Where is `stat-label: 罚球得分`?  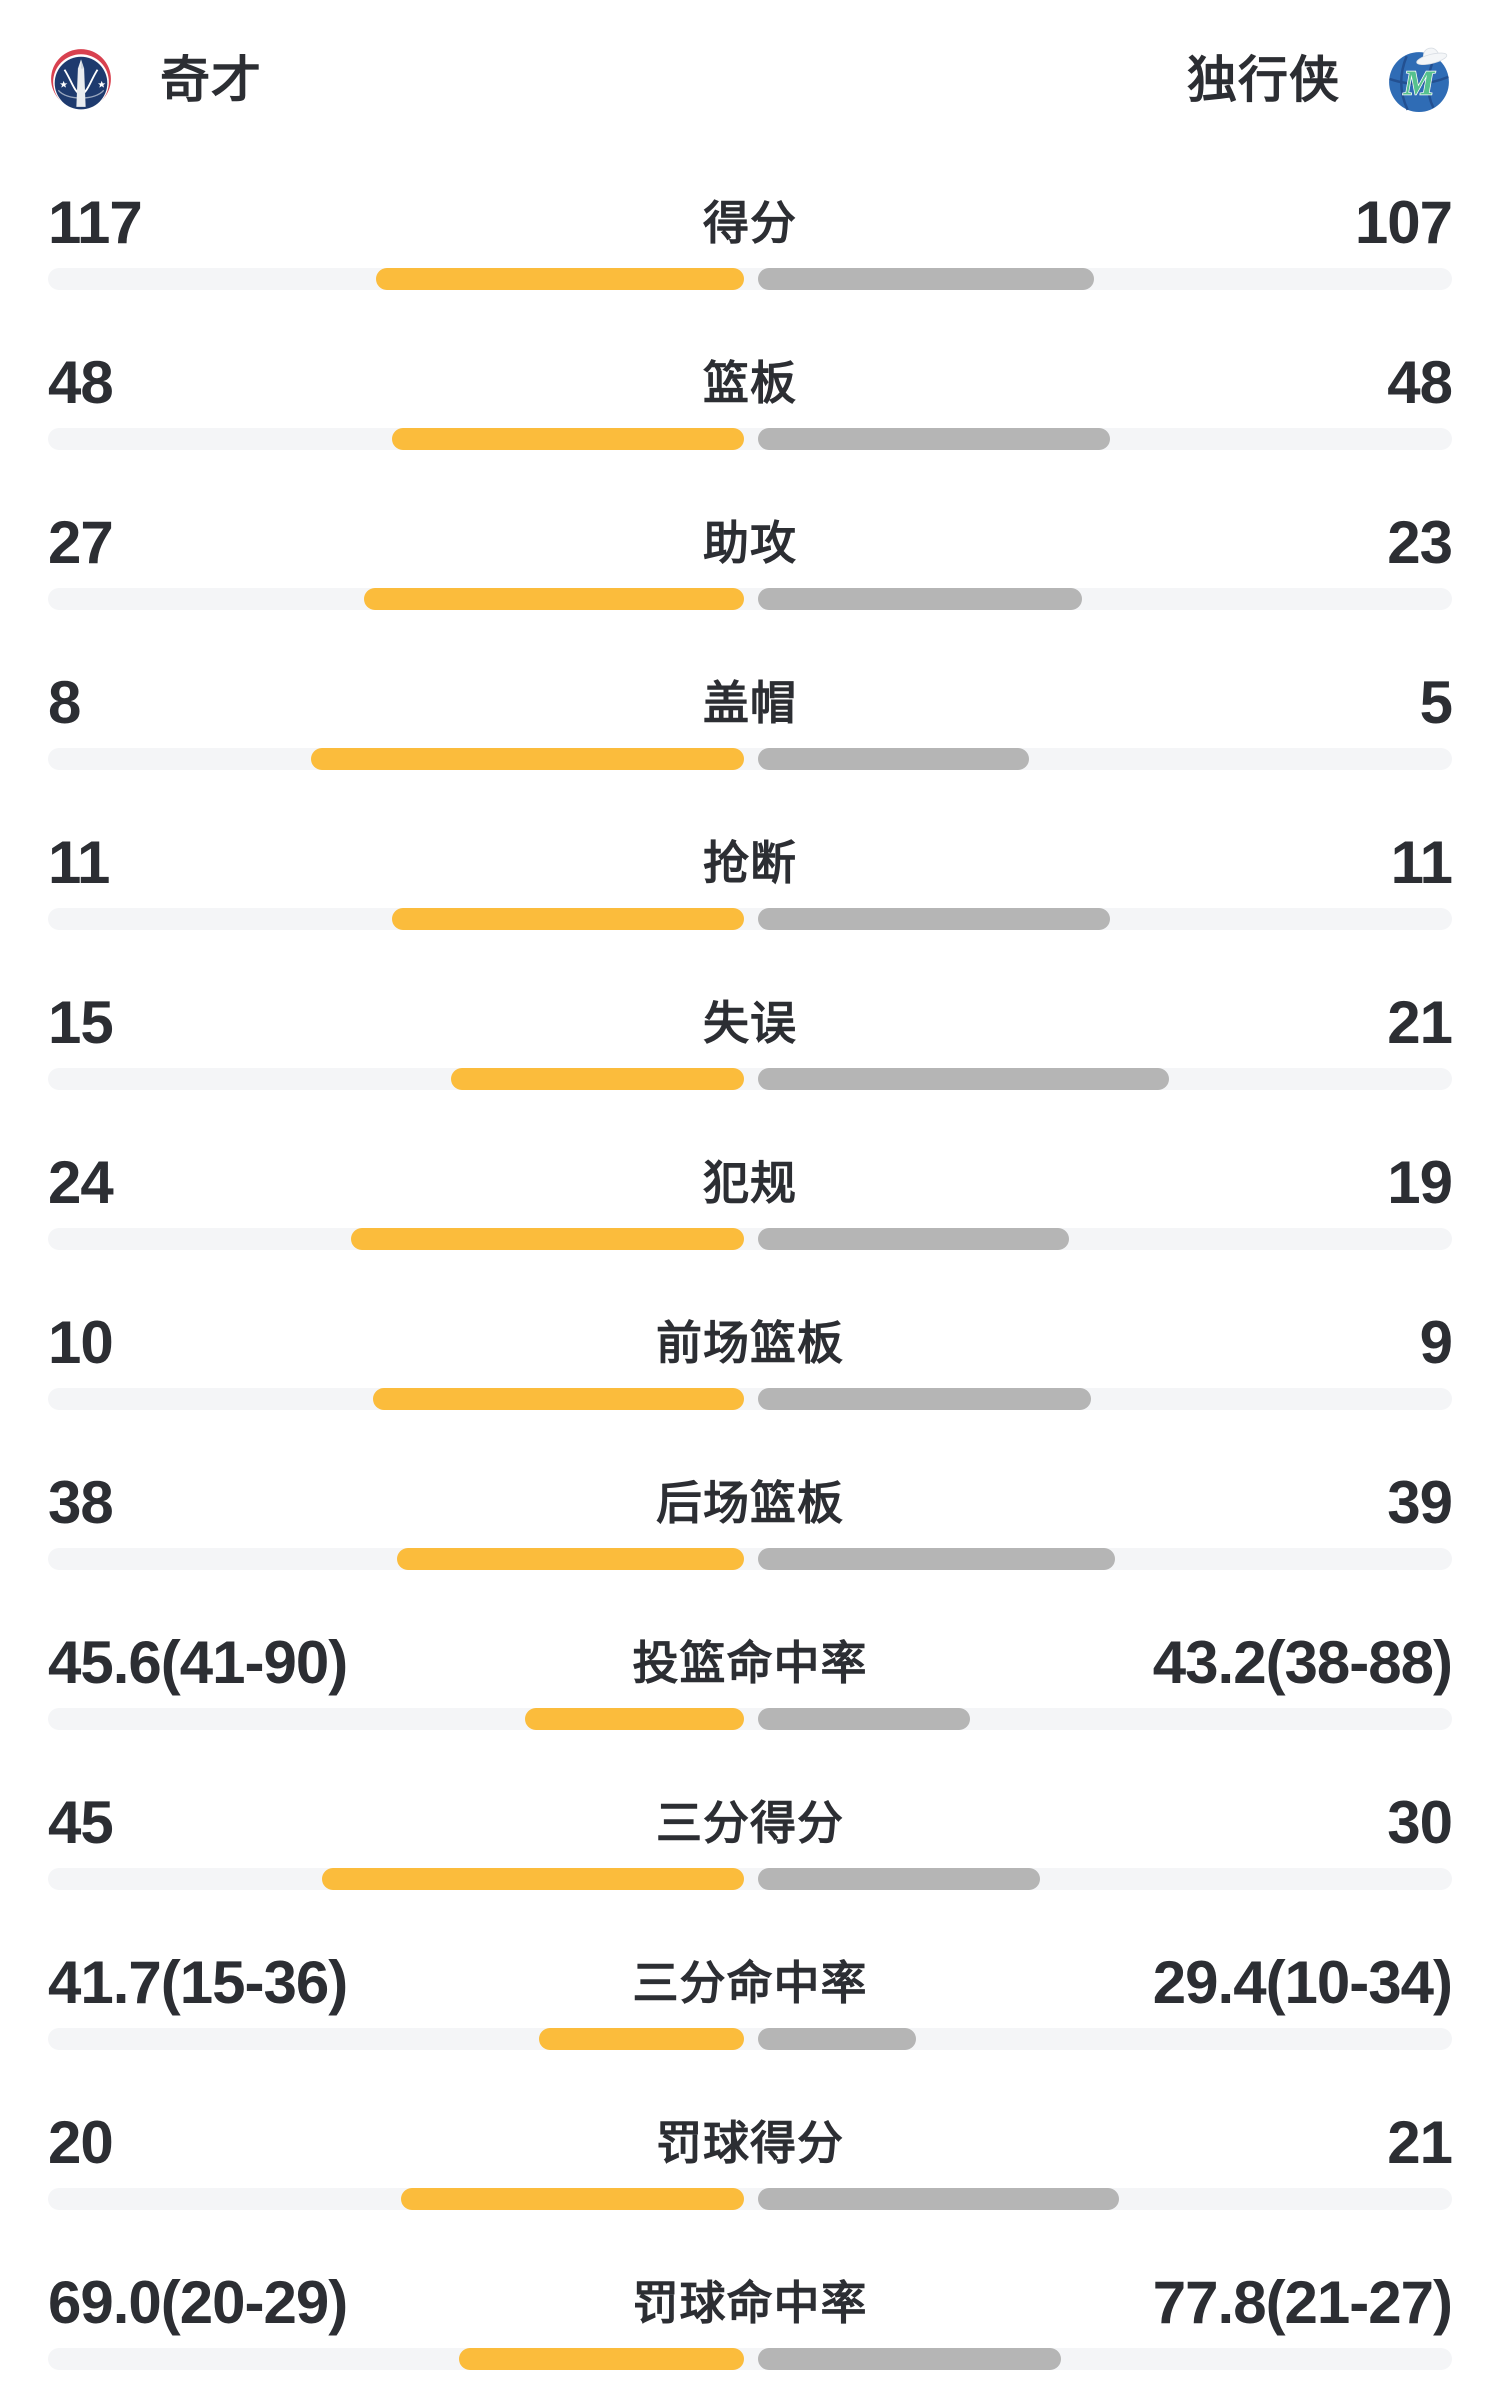 stat-label: 罚球得分 is located at coordinates (750, 2143).